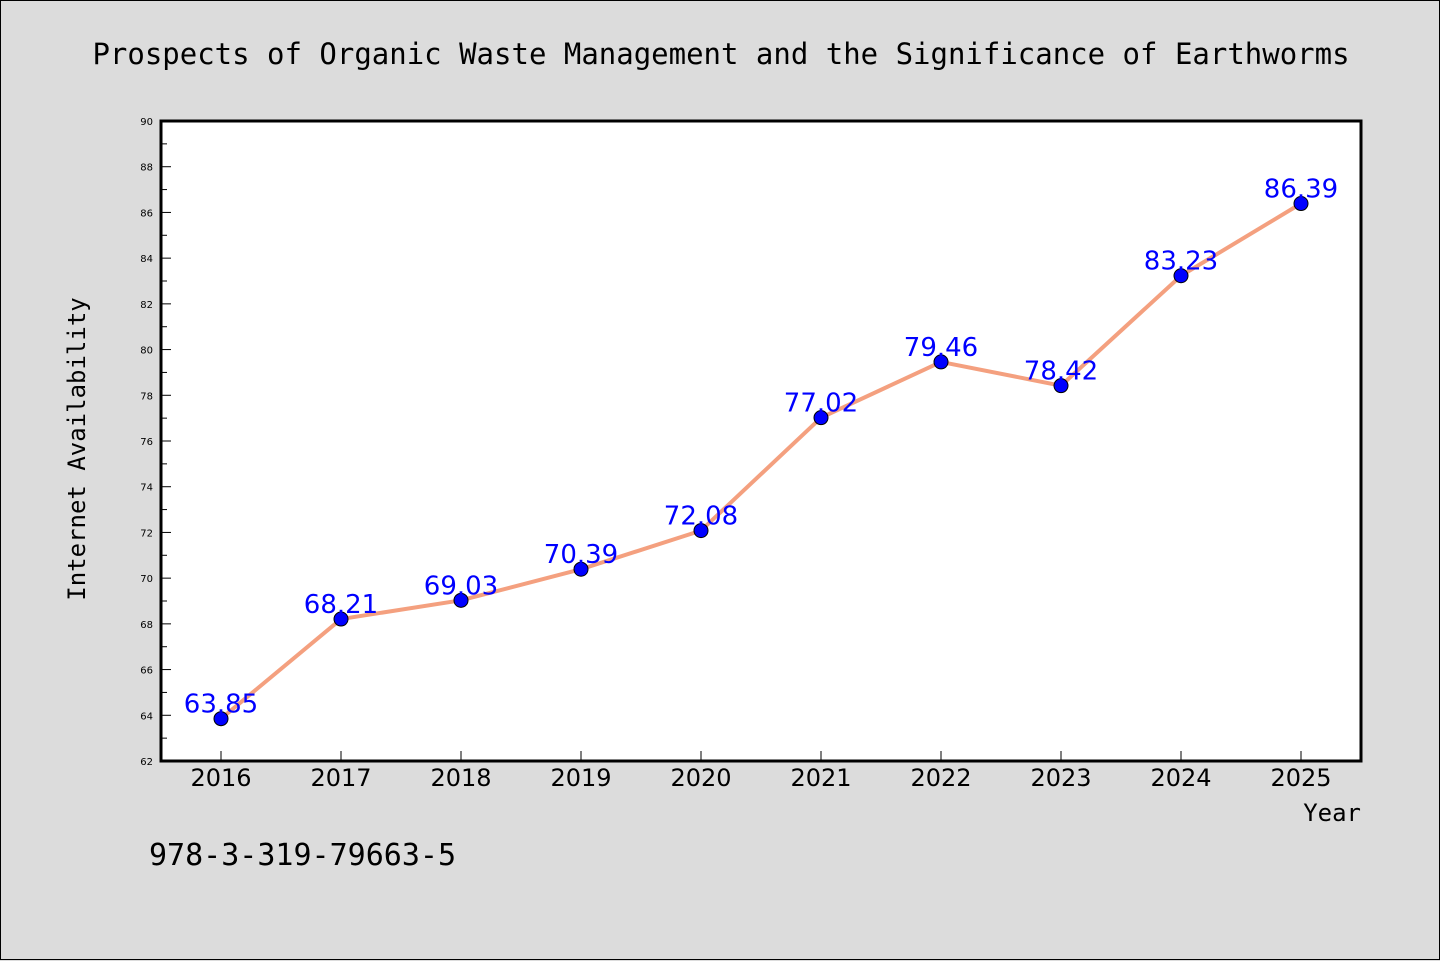  Describe the element at coordinates (146, 488) in the screenshot. I see `y-tick-label: 74` at that location.